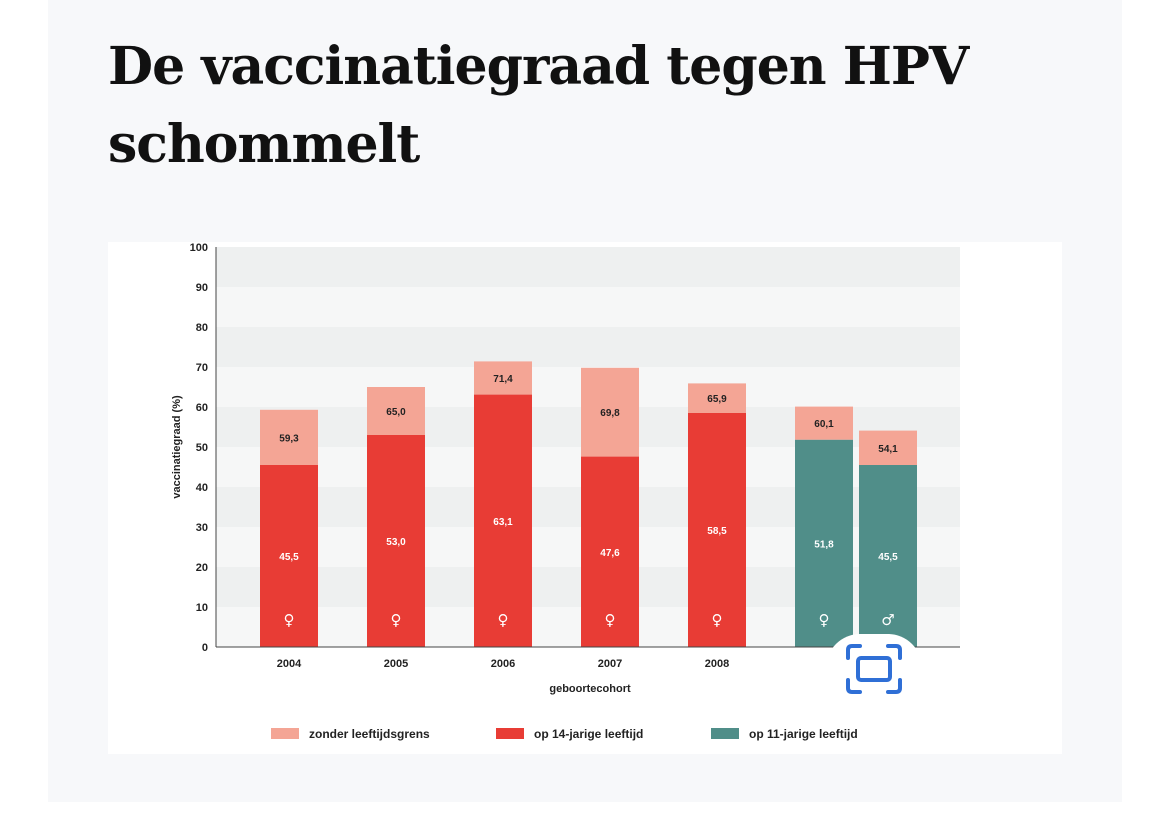  Describe the element at coordinates (717, 664) in the screenshot. I see `x-tick-label: 2008` at that location.